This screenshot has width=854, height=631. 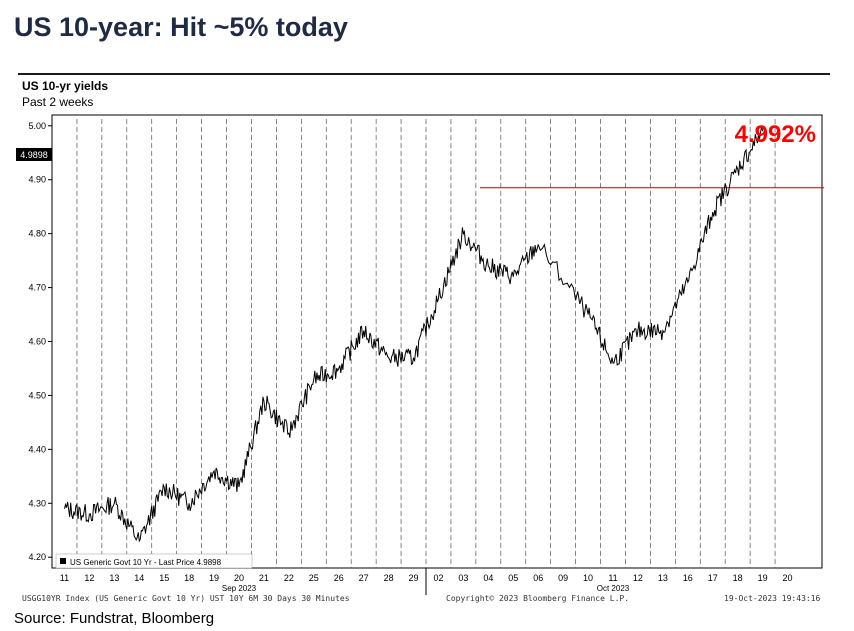 I want to click on x-tick-label: 15, so click(x=164, y=578).